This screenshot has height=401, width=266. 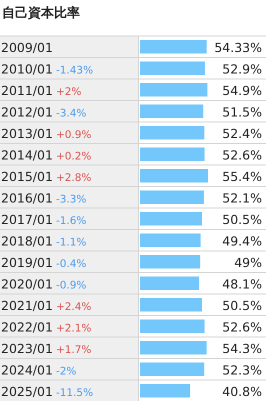 I want to click on data-label: 54.9%, so click(x=242, y=90).